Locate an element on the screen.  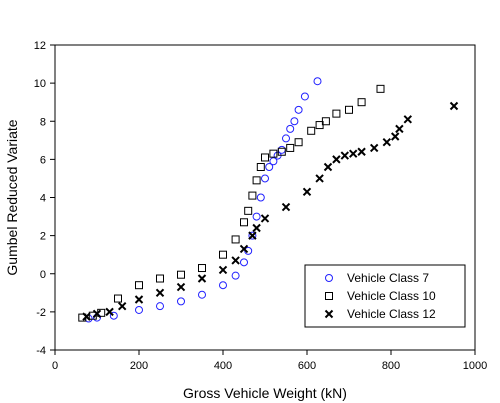
y-tick-label: 4 is located at coordinates (43, 199).